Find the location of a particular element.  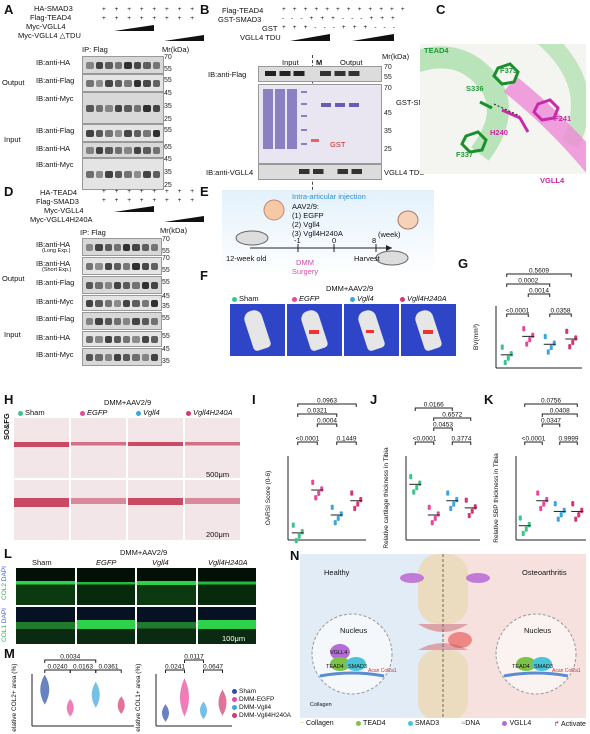

mw-tick: 45 is located at coordinates (166, 296).